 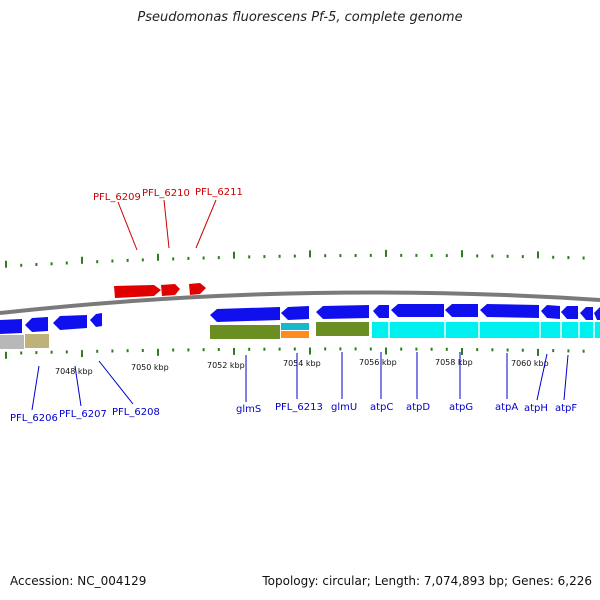 I want to click on gene-label-PFL_6207: PFL_6207, so click(x=83, y=414).